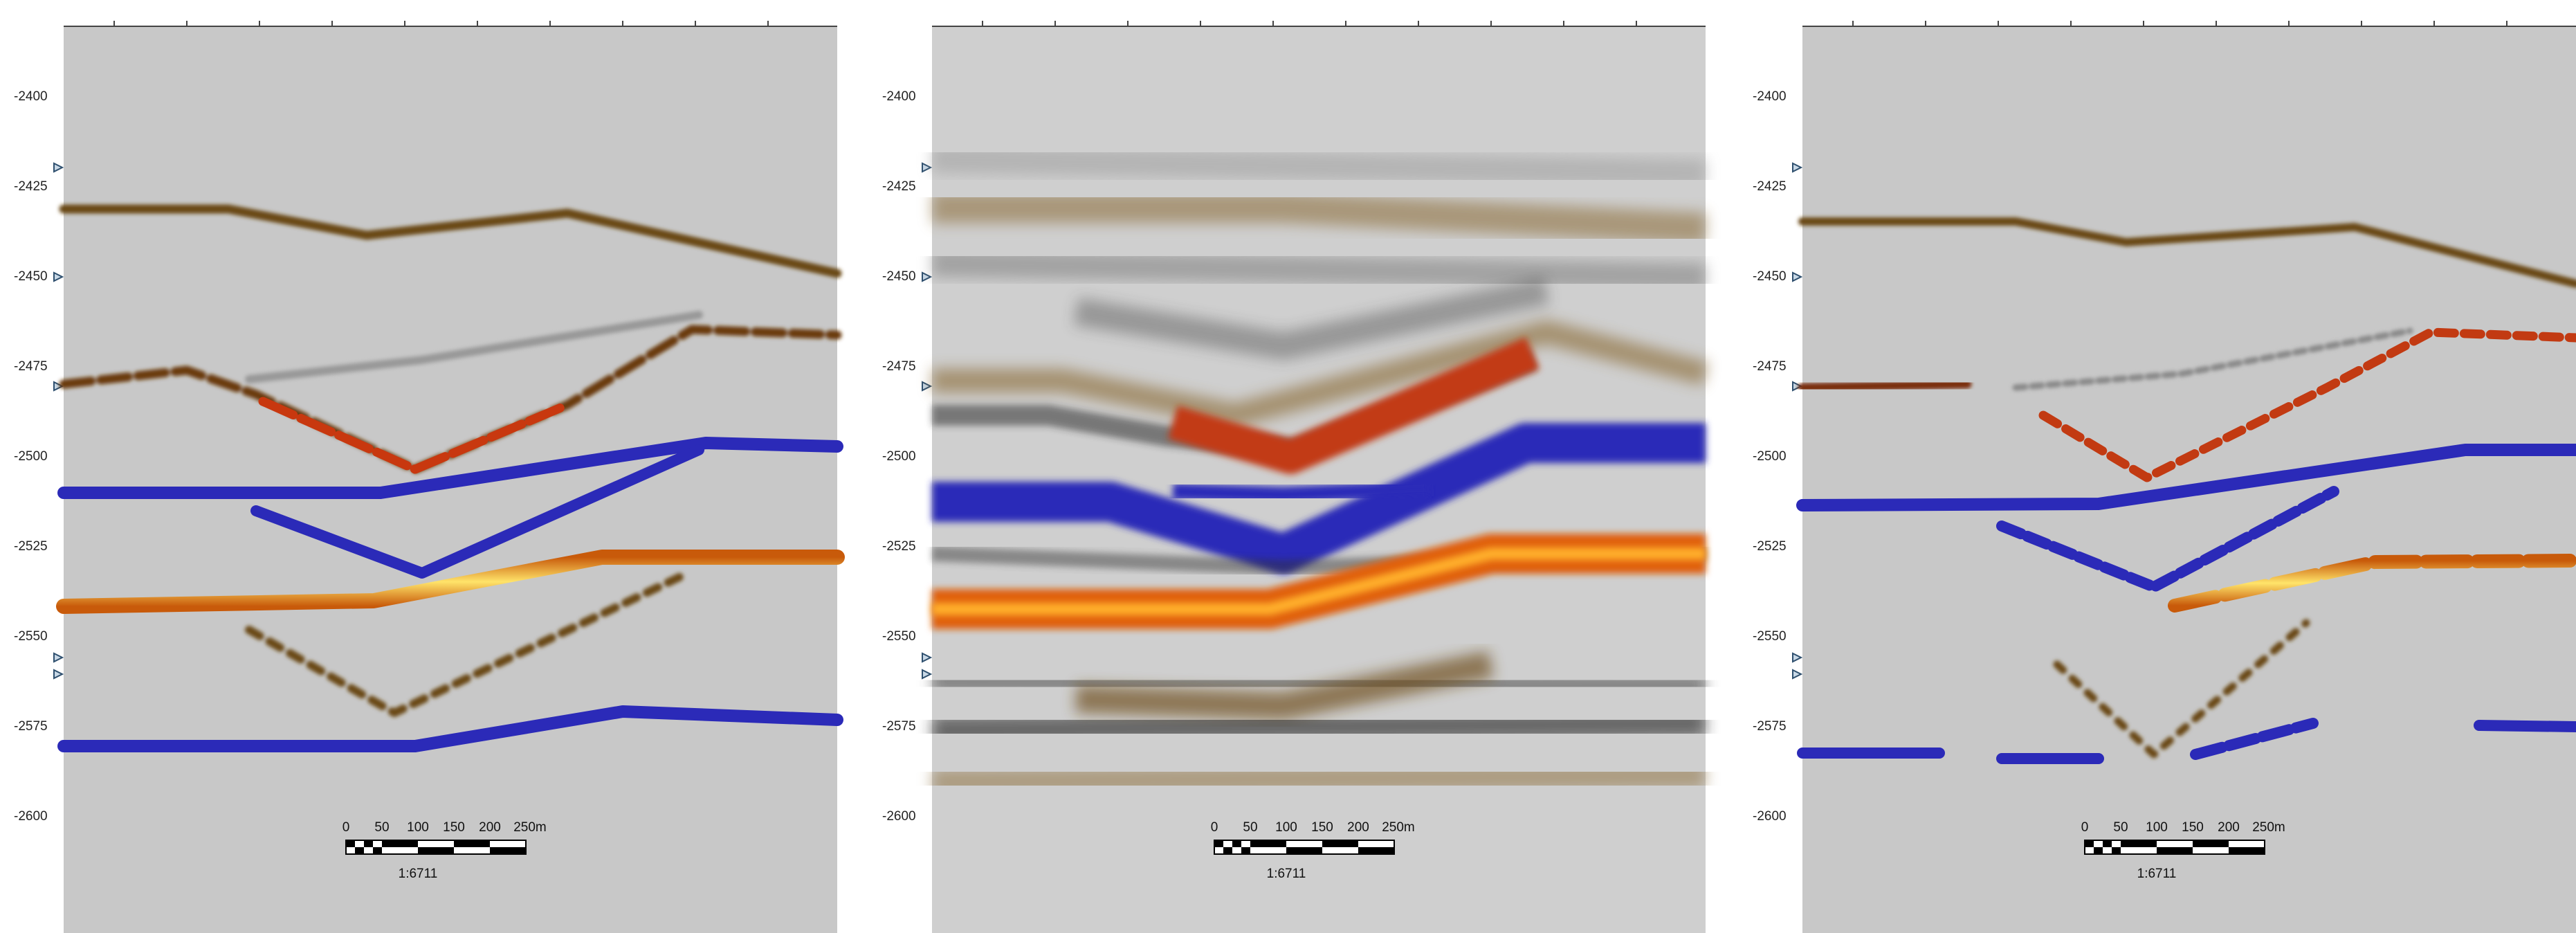  Describe the element at coordinates (1319, 498) in the screenshot. I see `band-blue` at that location.